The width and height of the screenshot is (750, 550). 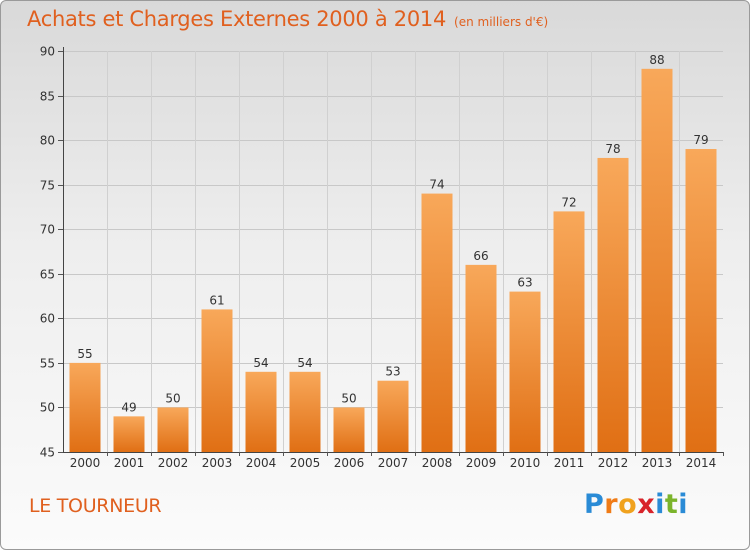 What do you see at coordinates (612, 149) in the screenshot?
I see `bar-value-label: 78` at bounding box center [612, 149].